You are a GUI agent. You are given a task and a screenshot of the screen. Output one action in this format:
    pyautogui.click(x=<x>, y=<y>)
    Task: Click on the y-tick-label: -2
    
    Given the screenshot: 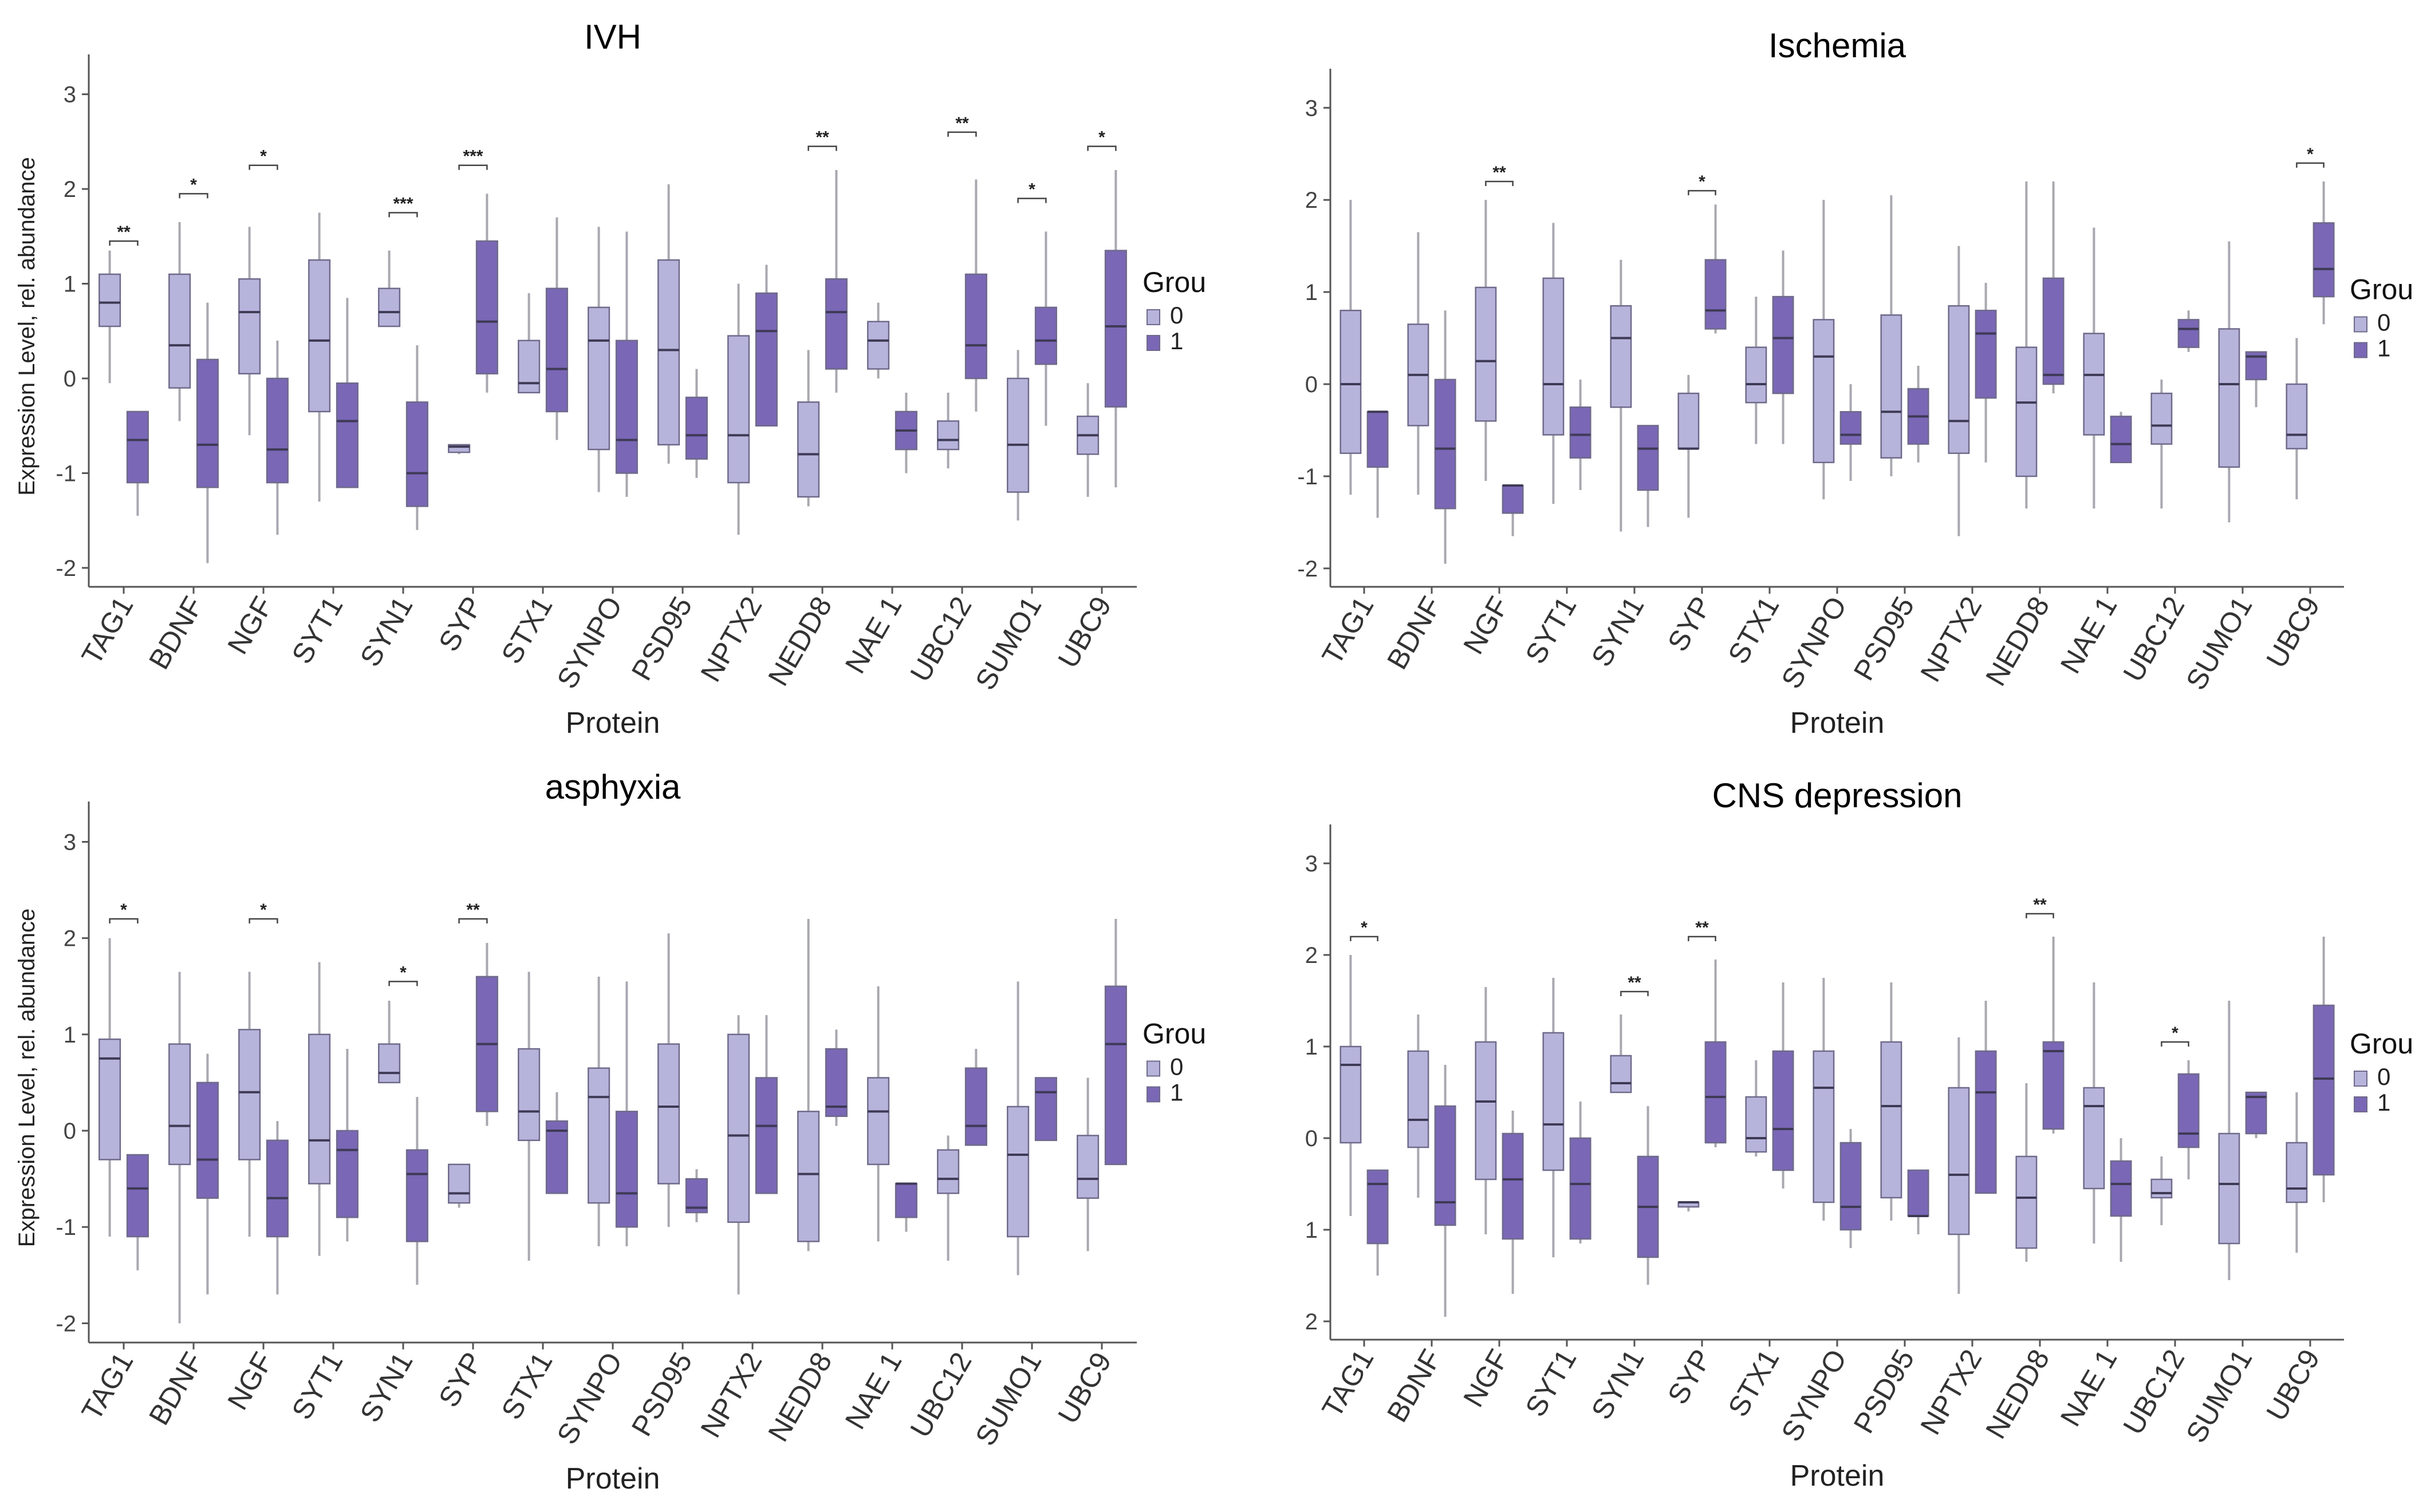 What is the action you would take?
    pyautogui.click(x=1308, y=569)
    